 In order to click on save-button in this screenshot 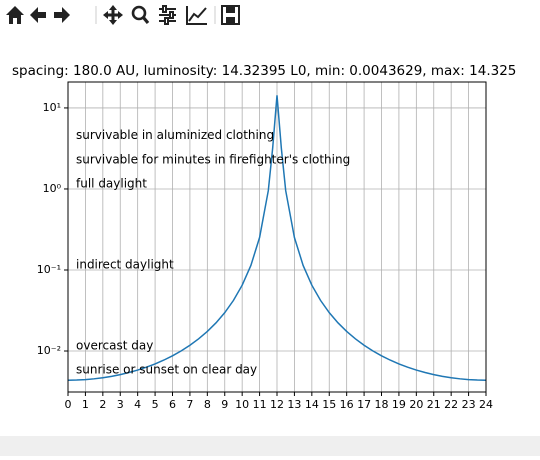, I will do `click(230, 15)`.